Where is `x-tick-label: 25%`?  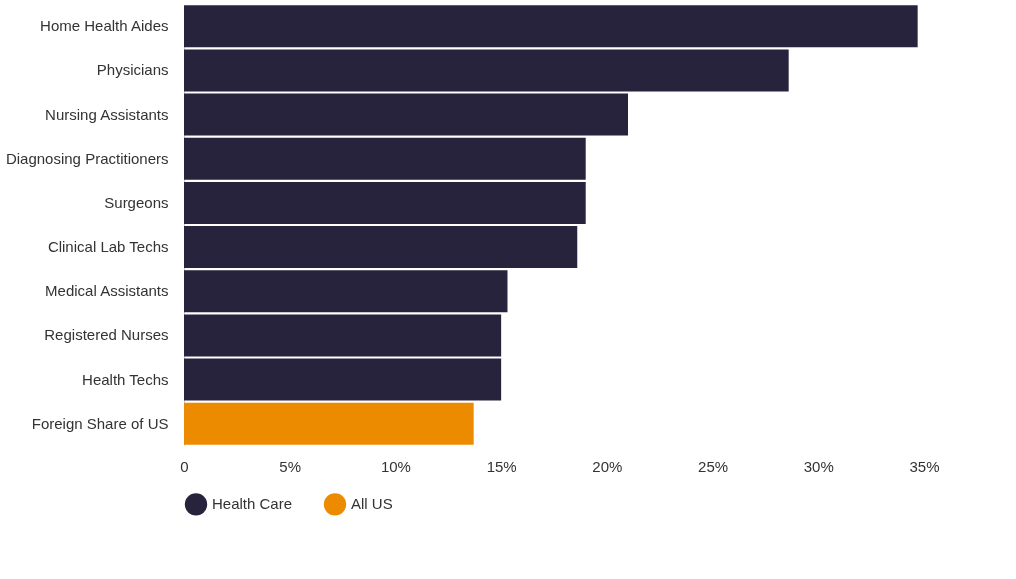 x-tick-label: 25% is located at coordinates (713, 466).